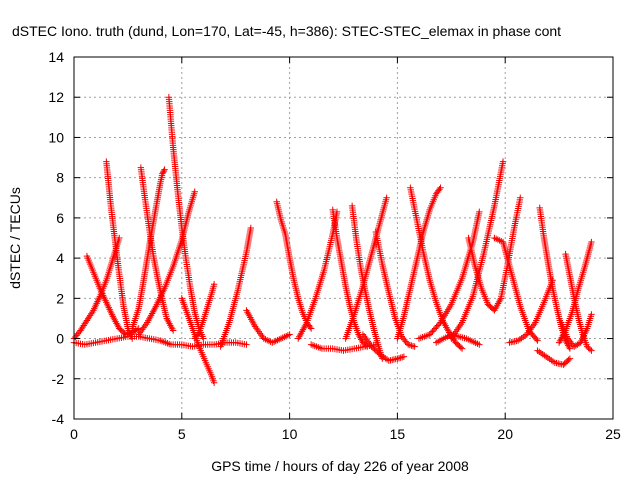  I want to click on x-tick-label: 20, so click(505, 434).